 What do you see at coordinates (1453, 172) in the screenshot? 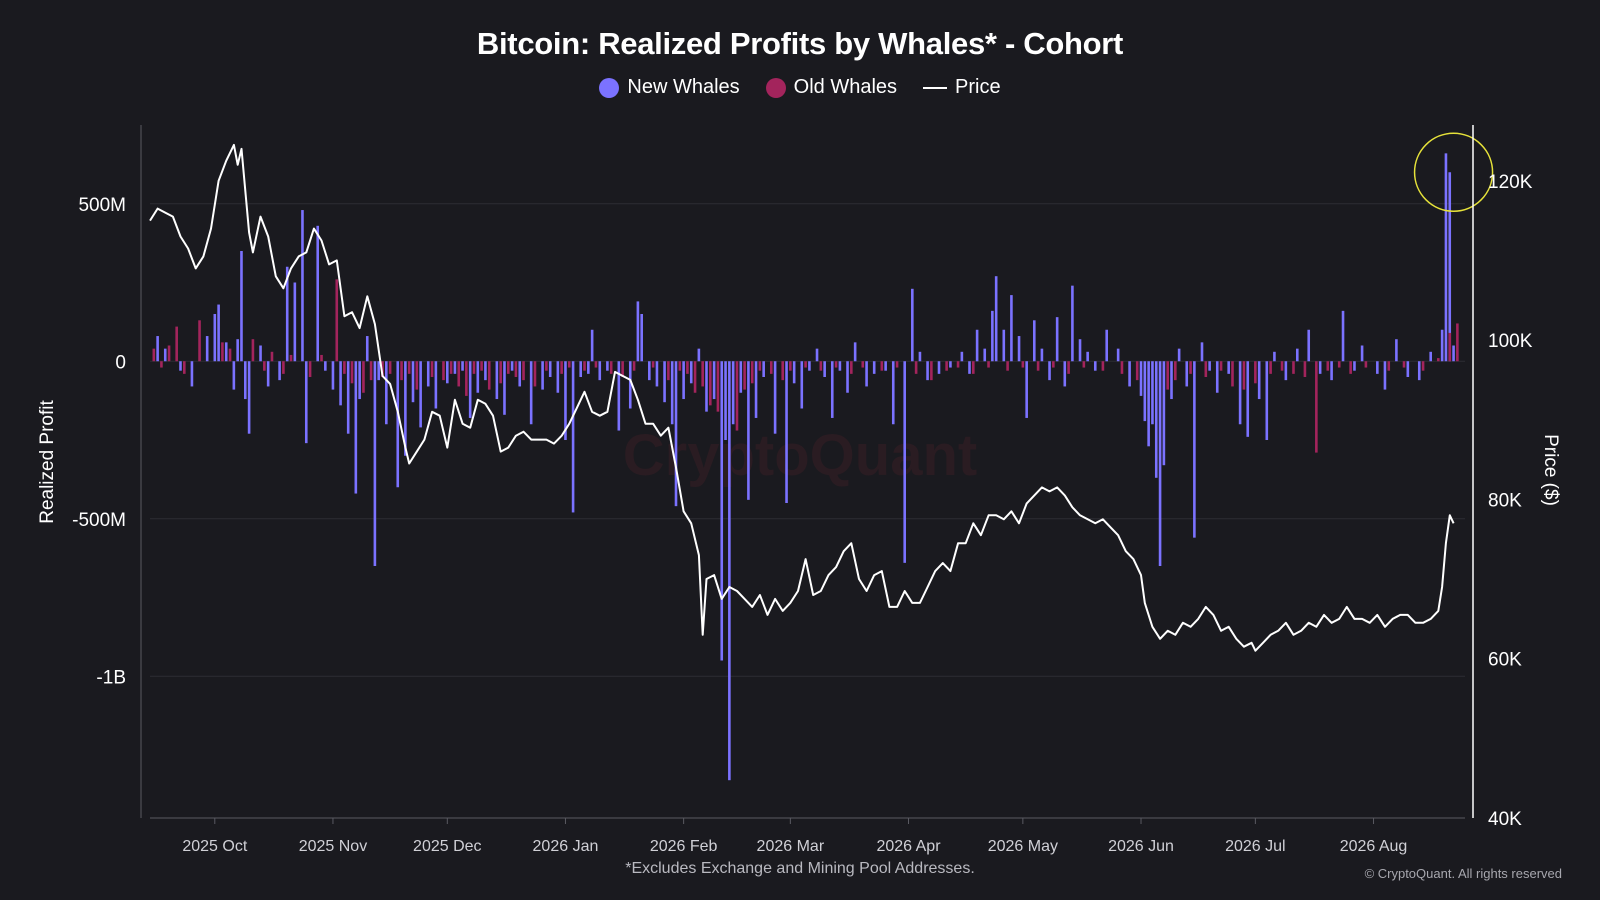
I see `highlight-circle` at bounding box center [1453, 172].